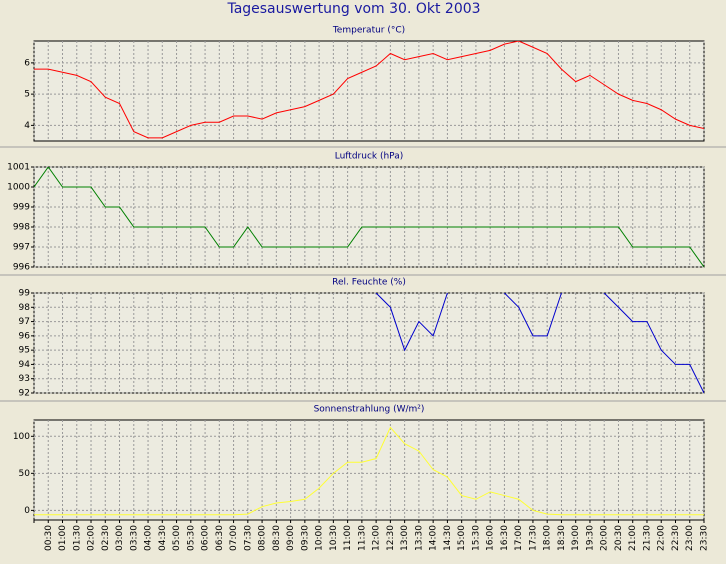 The image size is (726, 564). Describe the element at coordinates (362, 538) in the screenshot. I see `x-tick-label: 11:30` at that location.